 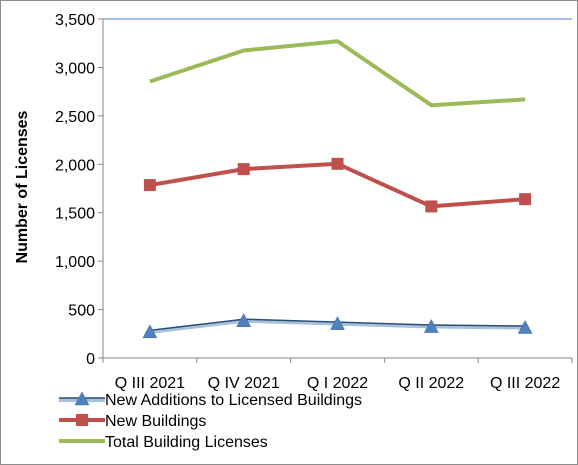 What do you see at coordinates (75, 68) in the screenshot?
I see `y-tick-label: 3,000` at bounding box center [75, 68].